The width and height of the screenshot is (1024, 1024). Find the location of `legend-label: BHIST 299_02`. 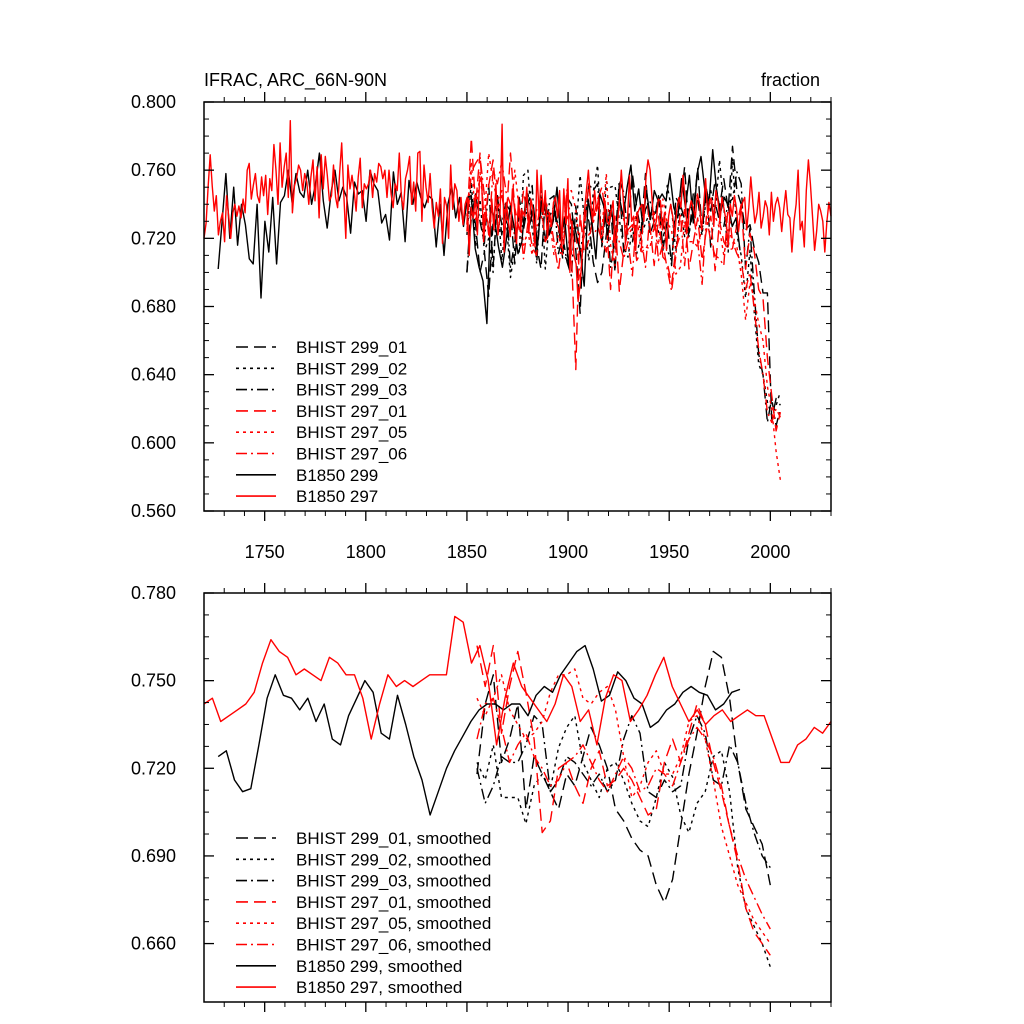

legend-label: BHIST 299_02 is located at coordinates (351, 368).